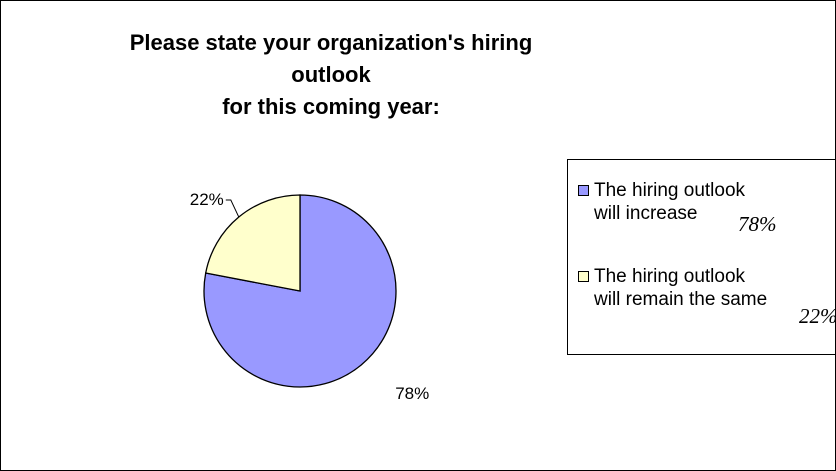 This screenshot has height=471, width=836. Describe the element at coordinates (817, 316) in the screenshot. I see `legend-value-same: 22%` at that location.